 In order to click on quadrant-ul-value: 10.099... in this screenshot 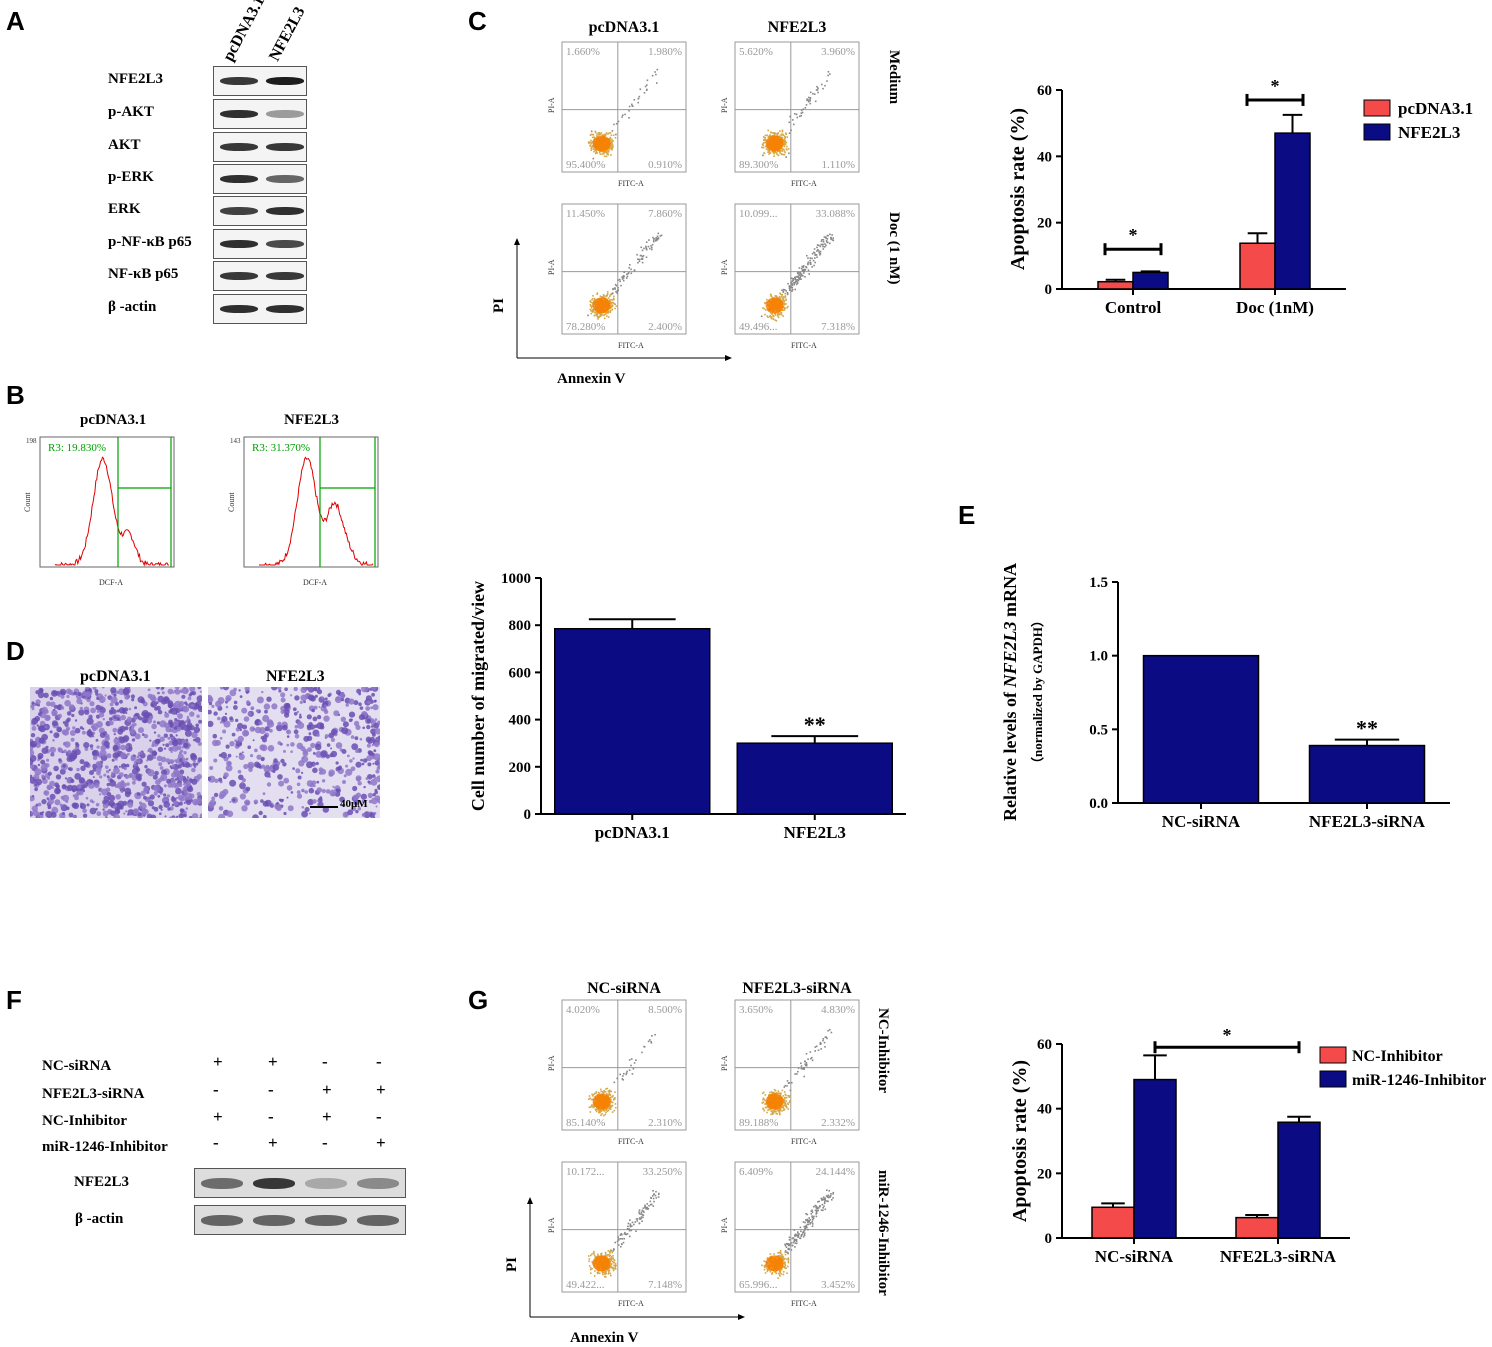, I will do `click(758, 214)`.